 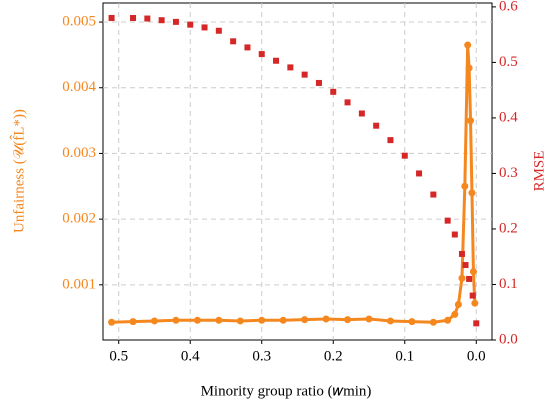 I want to click on x-tick-label: 0.2, so click(x=333, y=356).